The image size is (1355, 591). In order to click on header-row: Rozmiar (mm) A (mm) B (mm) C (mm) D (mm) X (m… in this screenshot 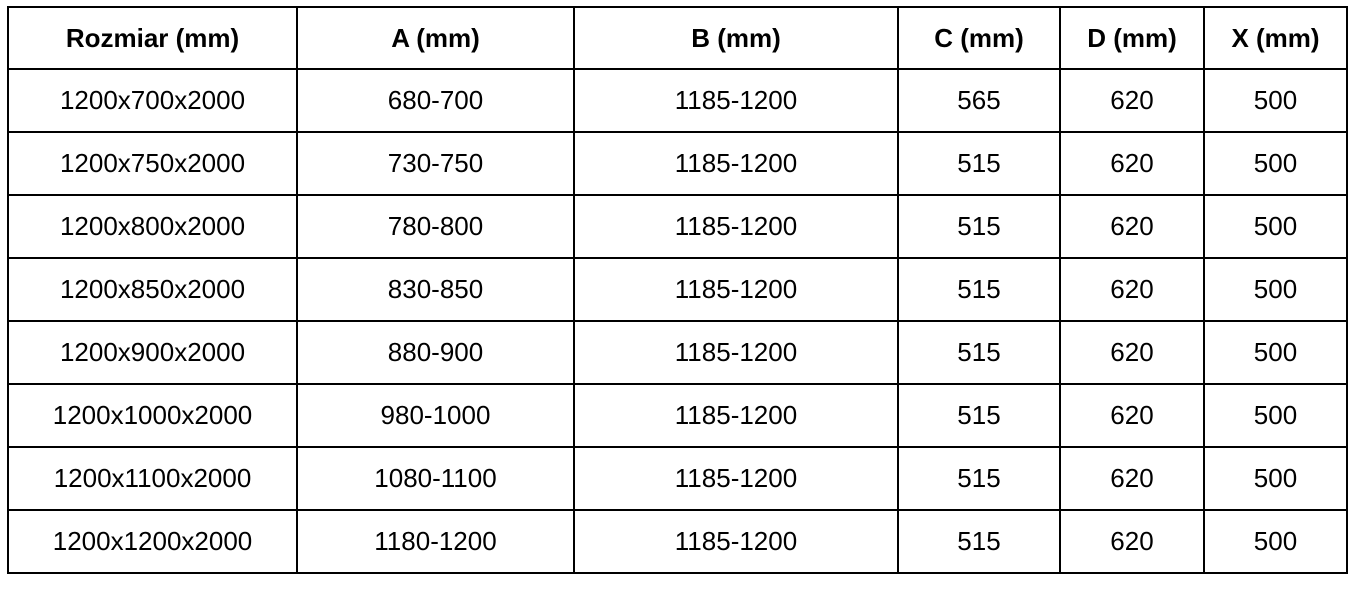, I will do `click(677, 38)`.